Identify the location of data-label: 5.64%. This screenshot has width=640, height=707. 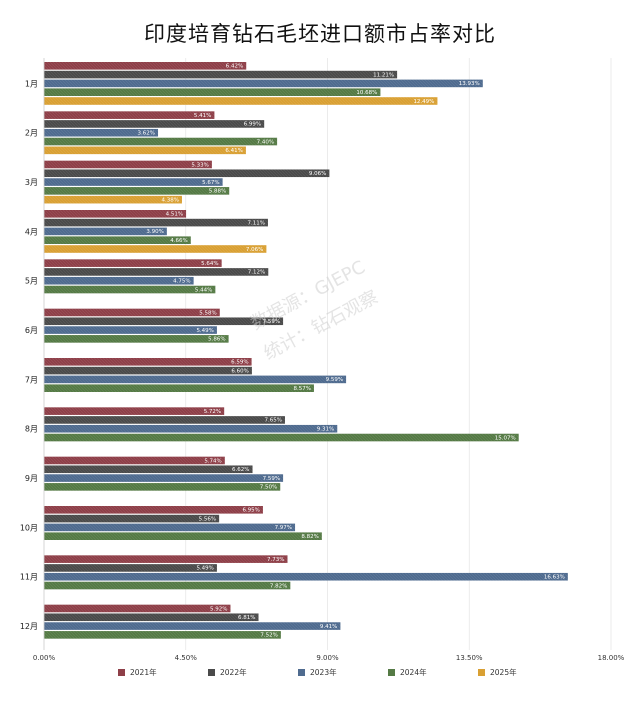
(209, 264).